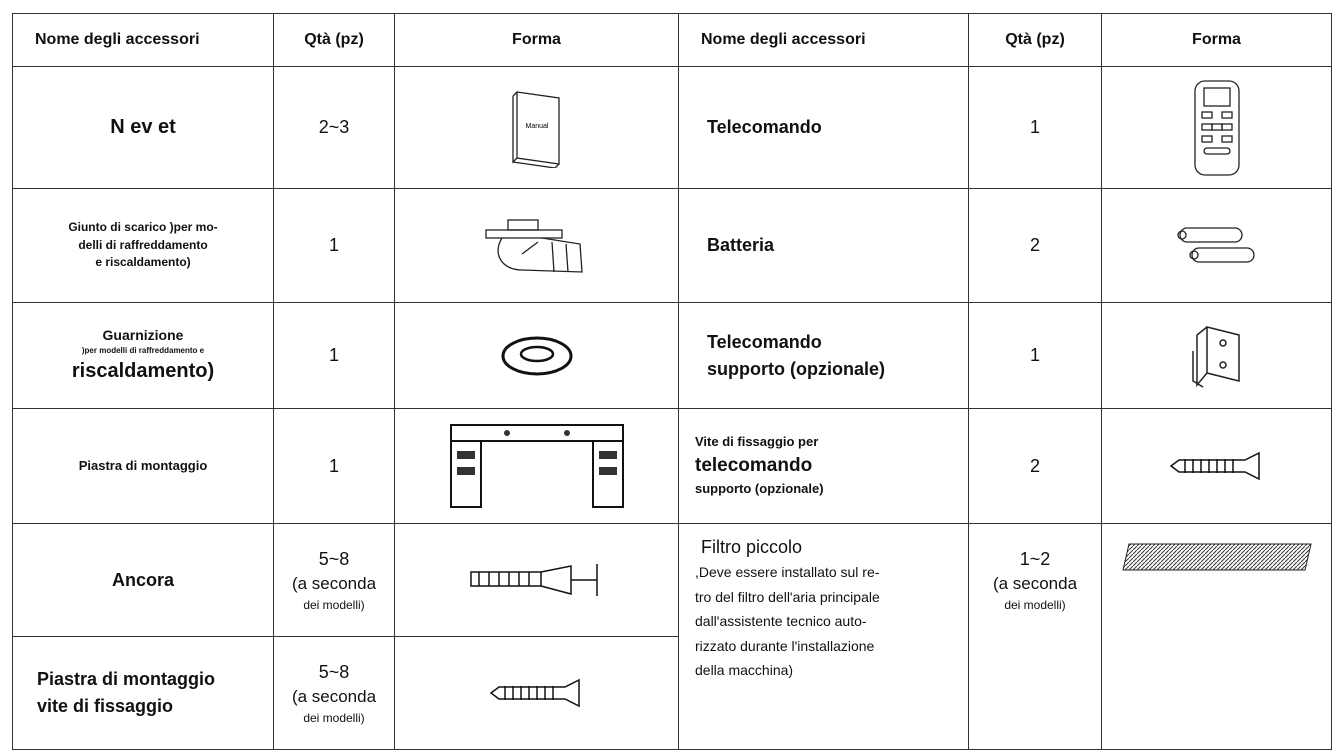 Image resolution: width=1341 pixels, height=754 pixels. I want to click on anchor-icon, so click(533, 580).